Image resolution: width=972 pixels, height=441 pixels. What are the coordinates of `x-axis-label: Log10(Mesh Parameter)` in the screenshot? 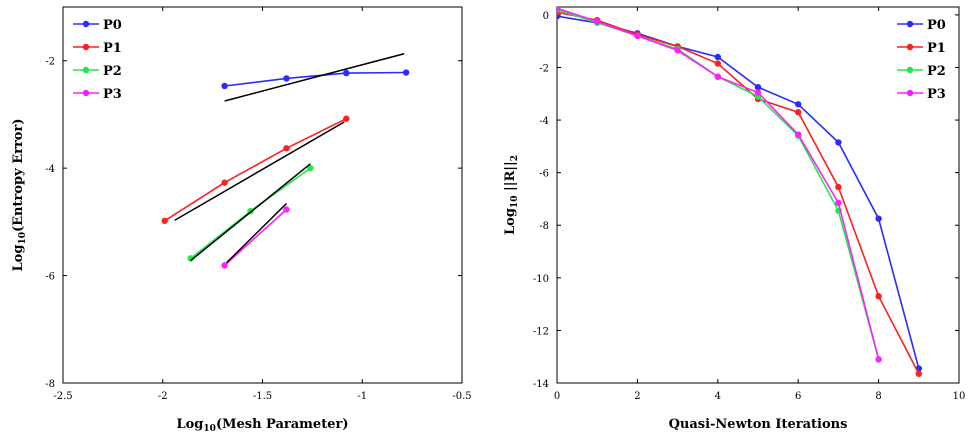 It's located at (263, 425).